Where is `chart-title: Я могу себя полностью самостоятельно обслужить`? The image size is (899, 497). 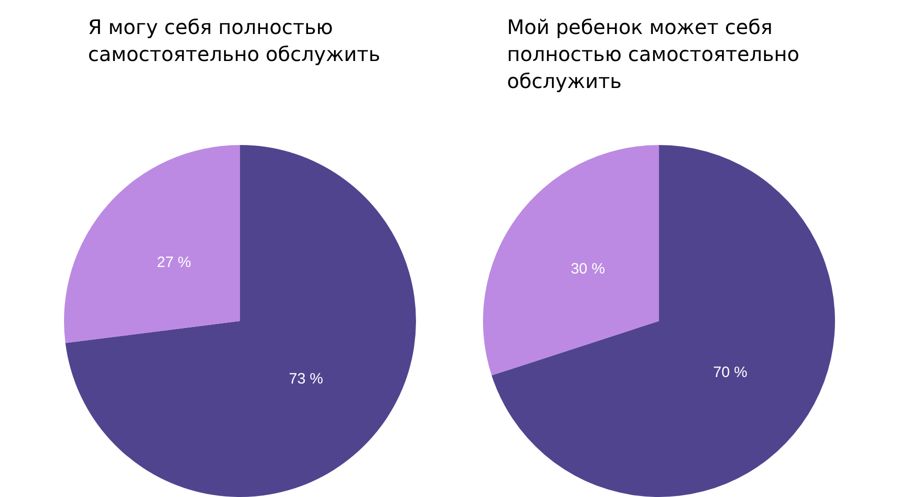
chart-title: Я могу себя полностью самостоятельно обслужить is located at coordinates (235, 41).